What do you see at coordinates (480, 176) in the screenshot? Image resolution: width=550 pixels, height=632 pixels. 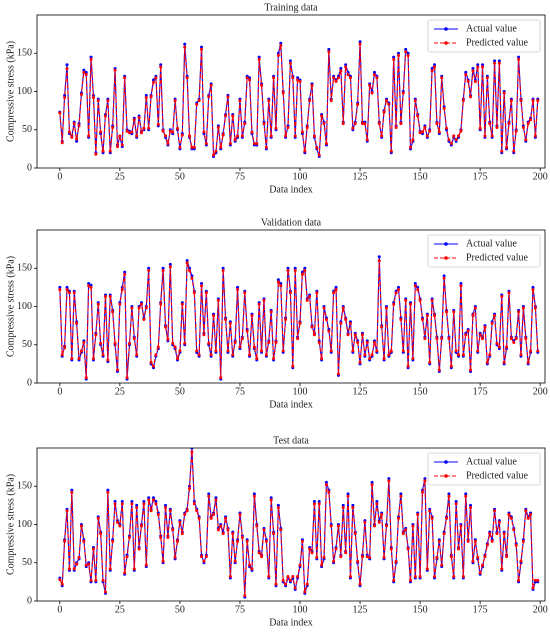 I see `x-tick-label: 175` at bounding box center [480, 176].